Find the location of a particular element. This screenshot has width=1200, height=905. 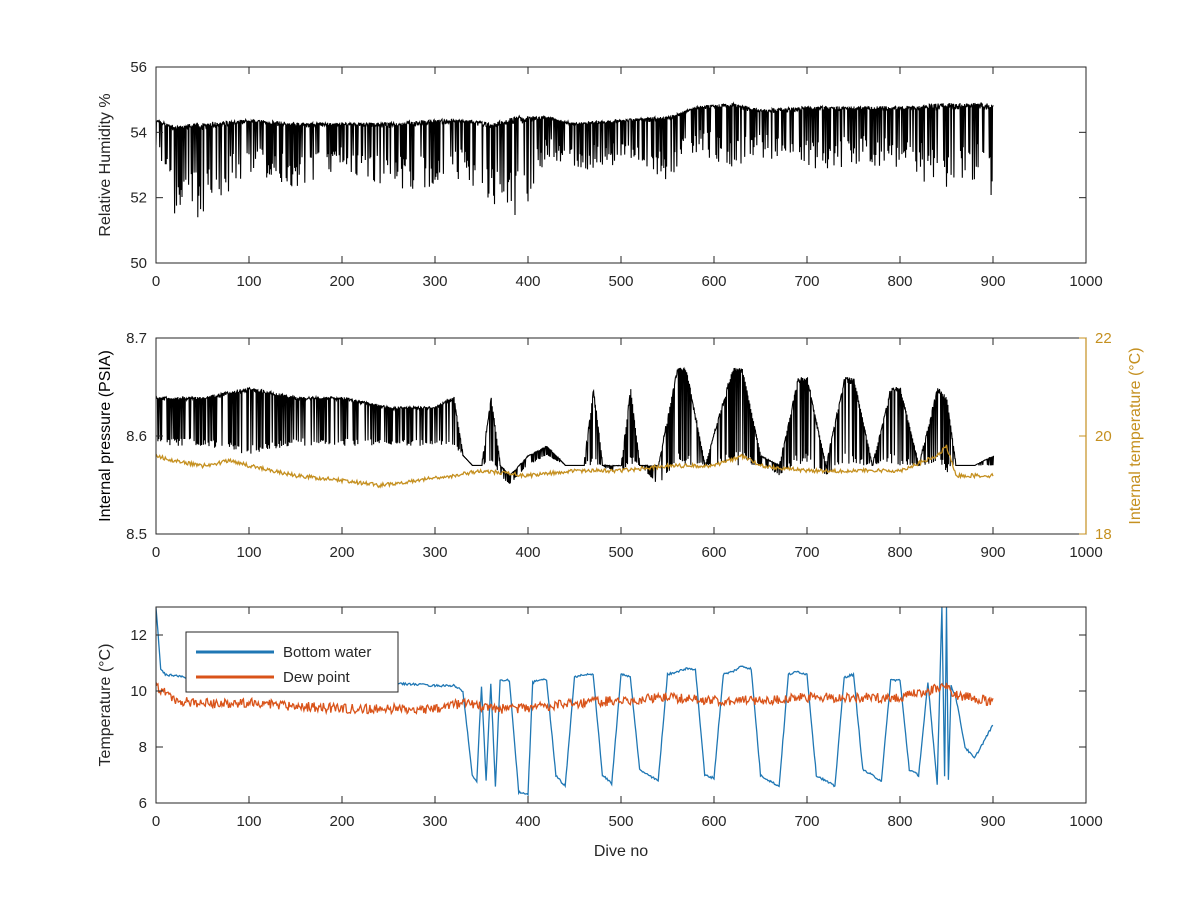

y-tick-label: 8.7 is located at coordinates (136, 338).